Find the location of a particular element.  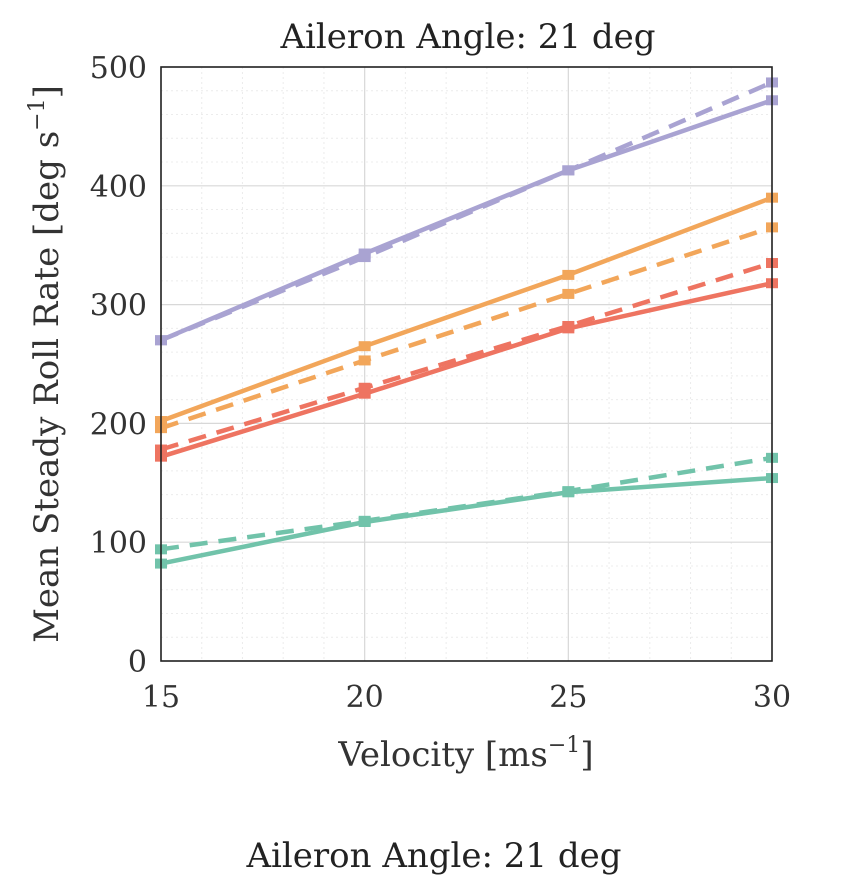

y-axis-label: Mean Steady Roll Rate [deg s−1] is located at coordinates (46, 364).